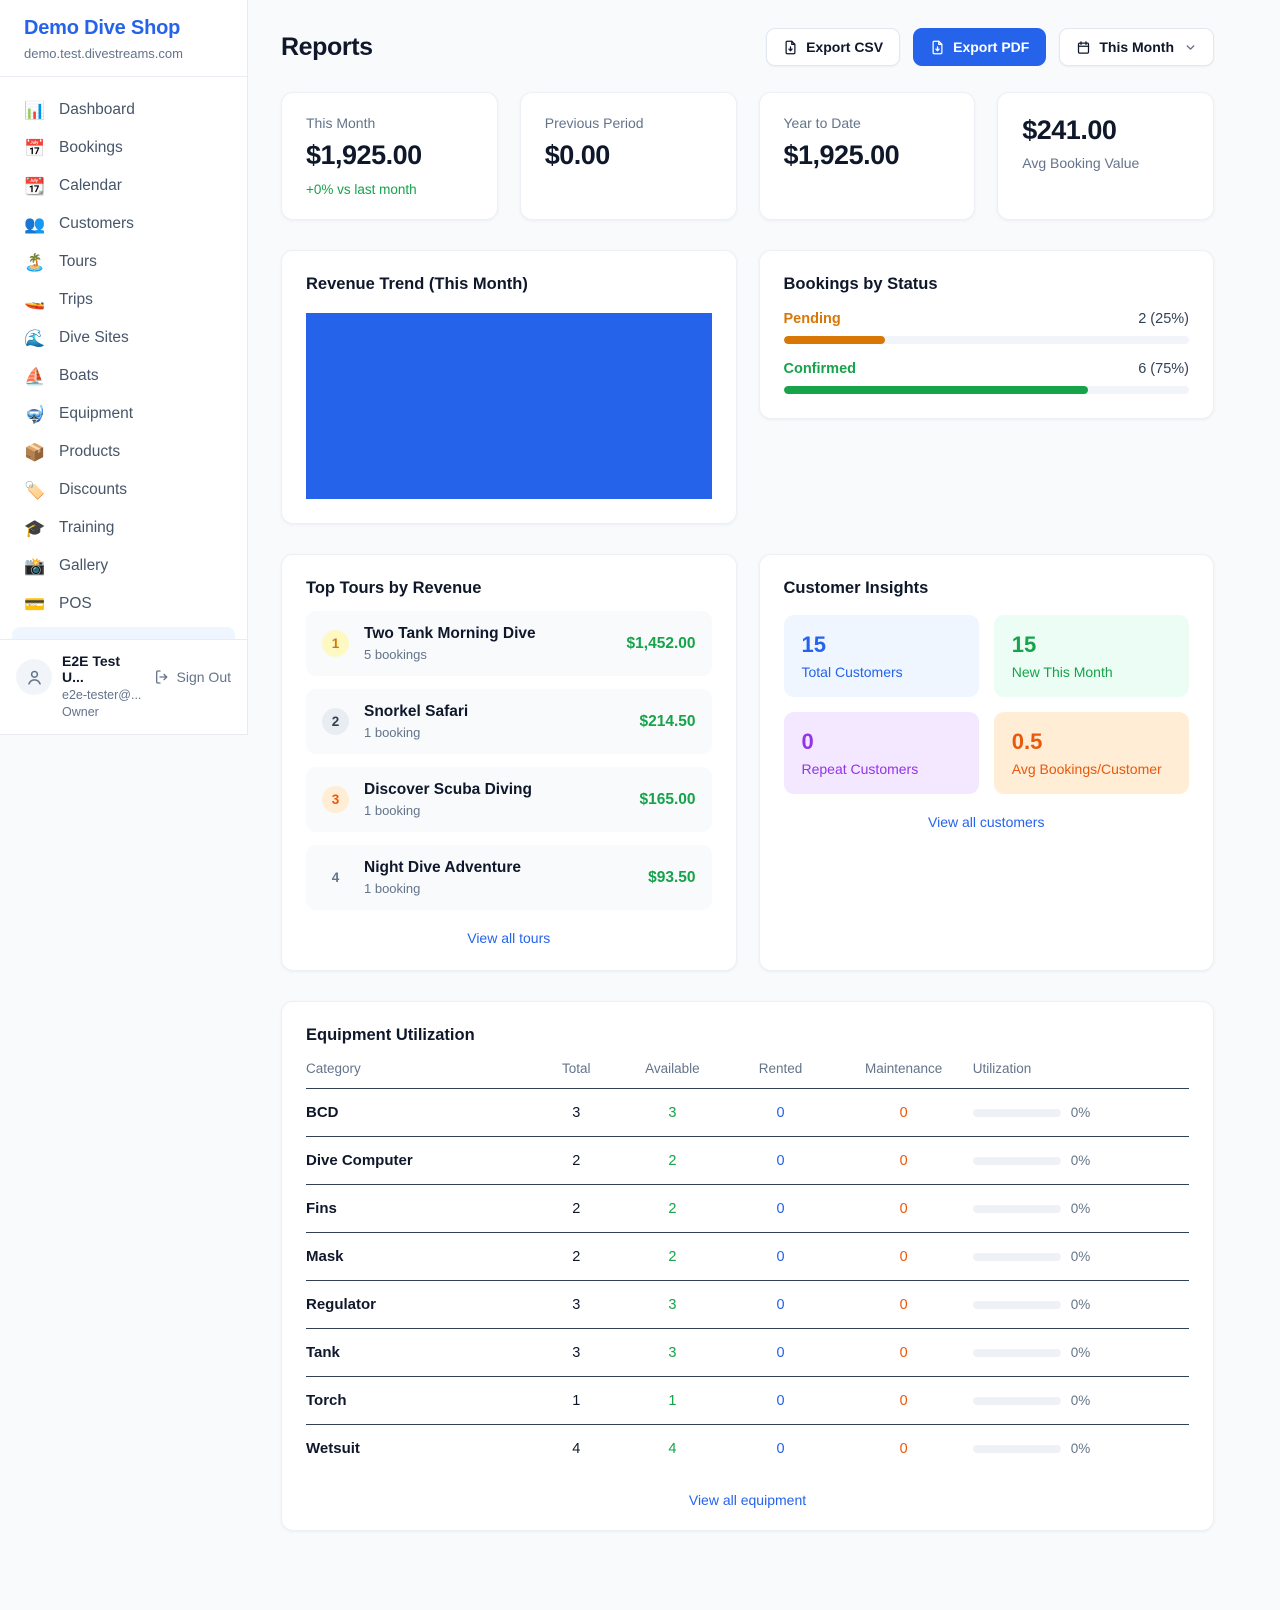 Image resolution: width=1280 pixels, height=1610 pixels. Describe the element at coordinates (509, 938) in the screenshot. I see `view-all-tours-link: View all tours` at that location.